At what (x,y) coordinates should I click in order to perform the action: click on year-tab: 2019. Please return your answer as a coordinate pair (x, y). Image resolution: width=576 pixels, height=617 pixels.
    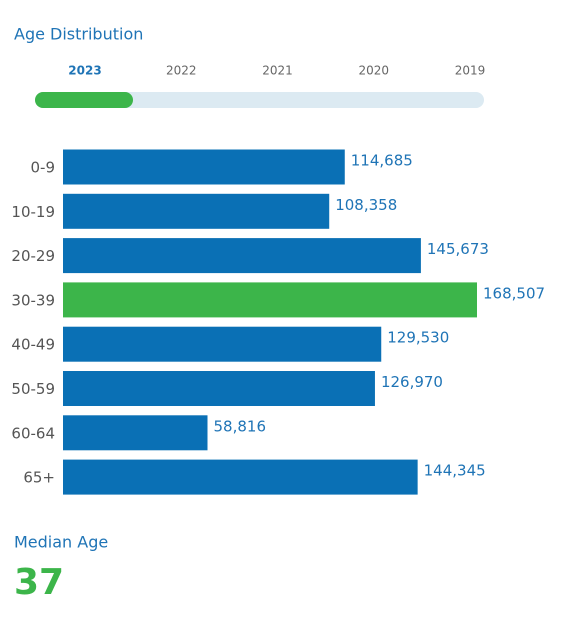
    Looking at the image, I should click on (470, 71).